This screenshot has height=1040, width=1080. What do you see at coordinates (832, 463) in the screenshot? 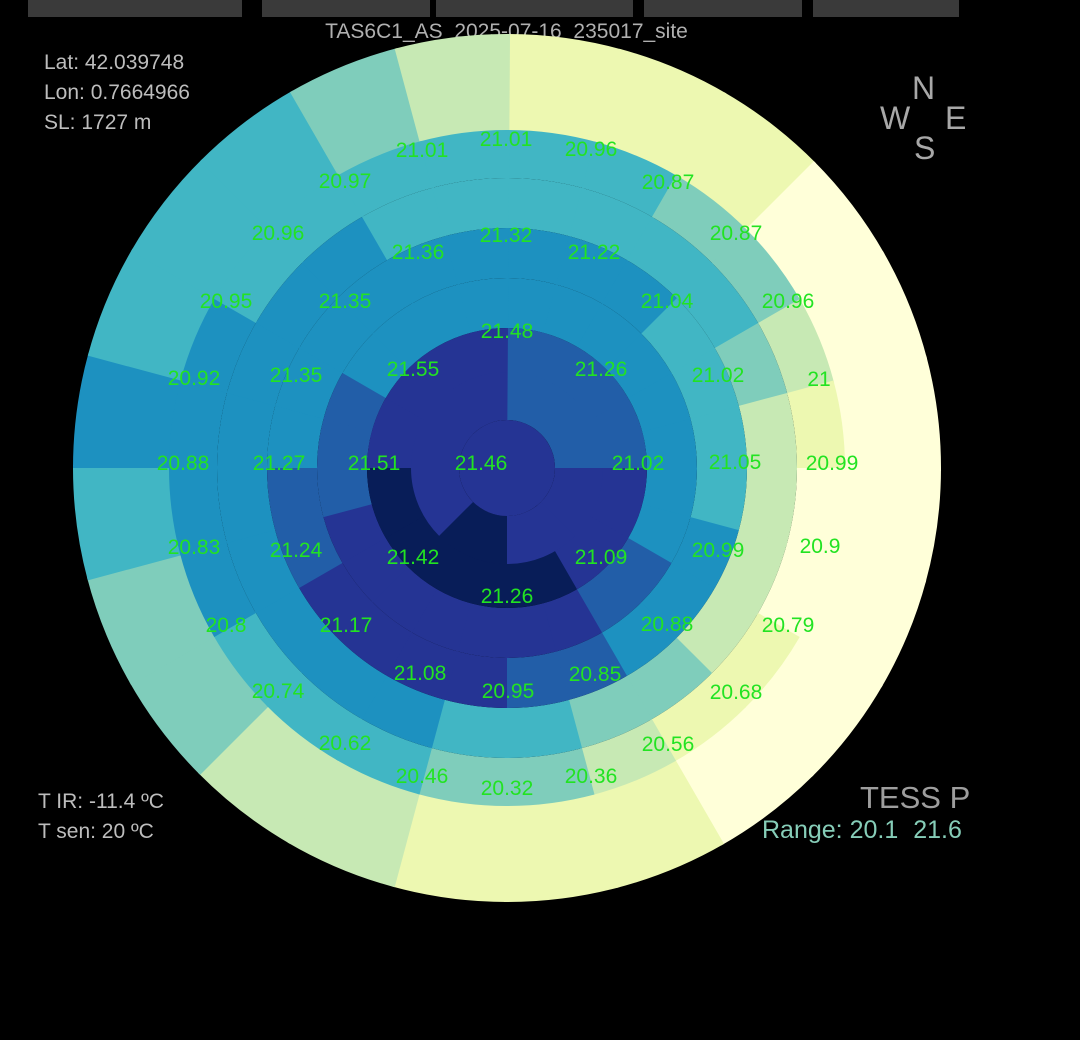
I see `value-label: 20.99` at bounding box center [832, 463].